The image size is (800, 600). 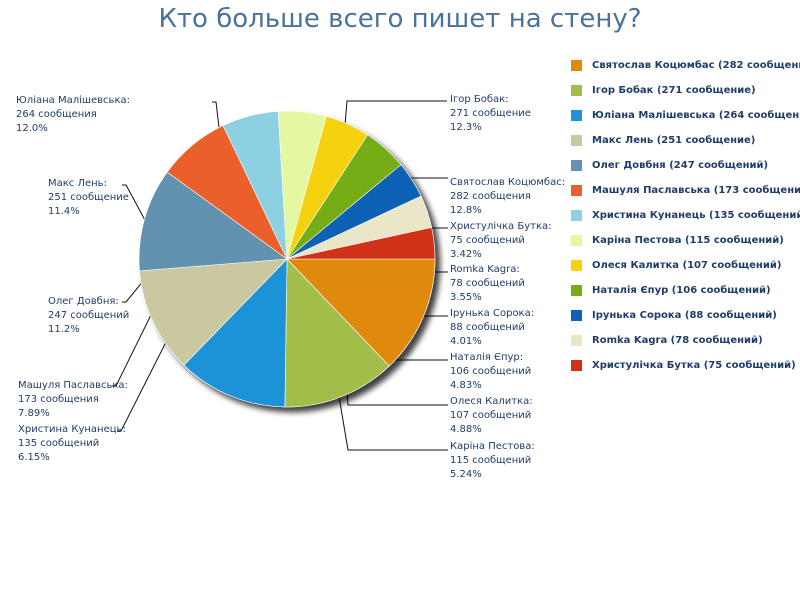 What do you see at coordinates (486, 357) in the screenshot?
I see `callout-name: Наталія Єпур:` at bounding box center [486, 357].